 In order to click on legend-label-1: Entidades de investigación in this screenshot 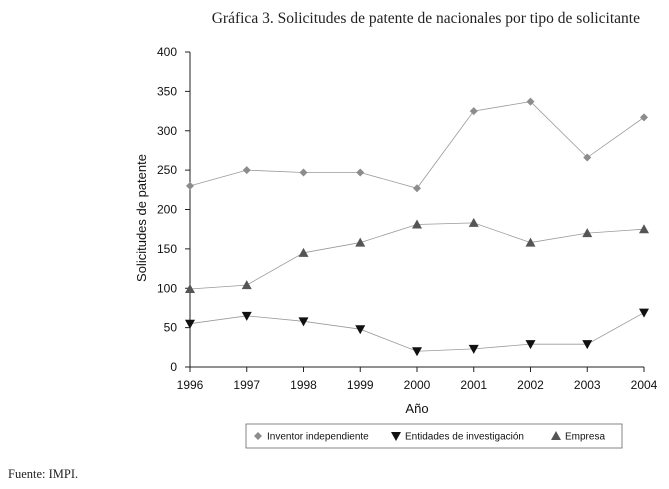, I will do `click(464, 437)`.